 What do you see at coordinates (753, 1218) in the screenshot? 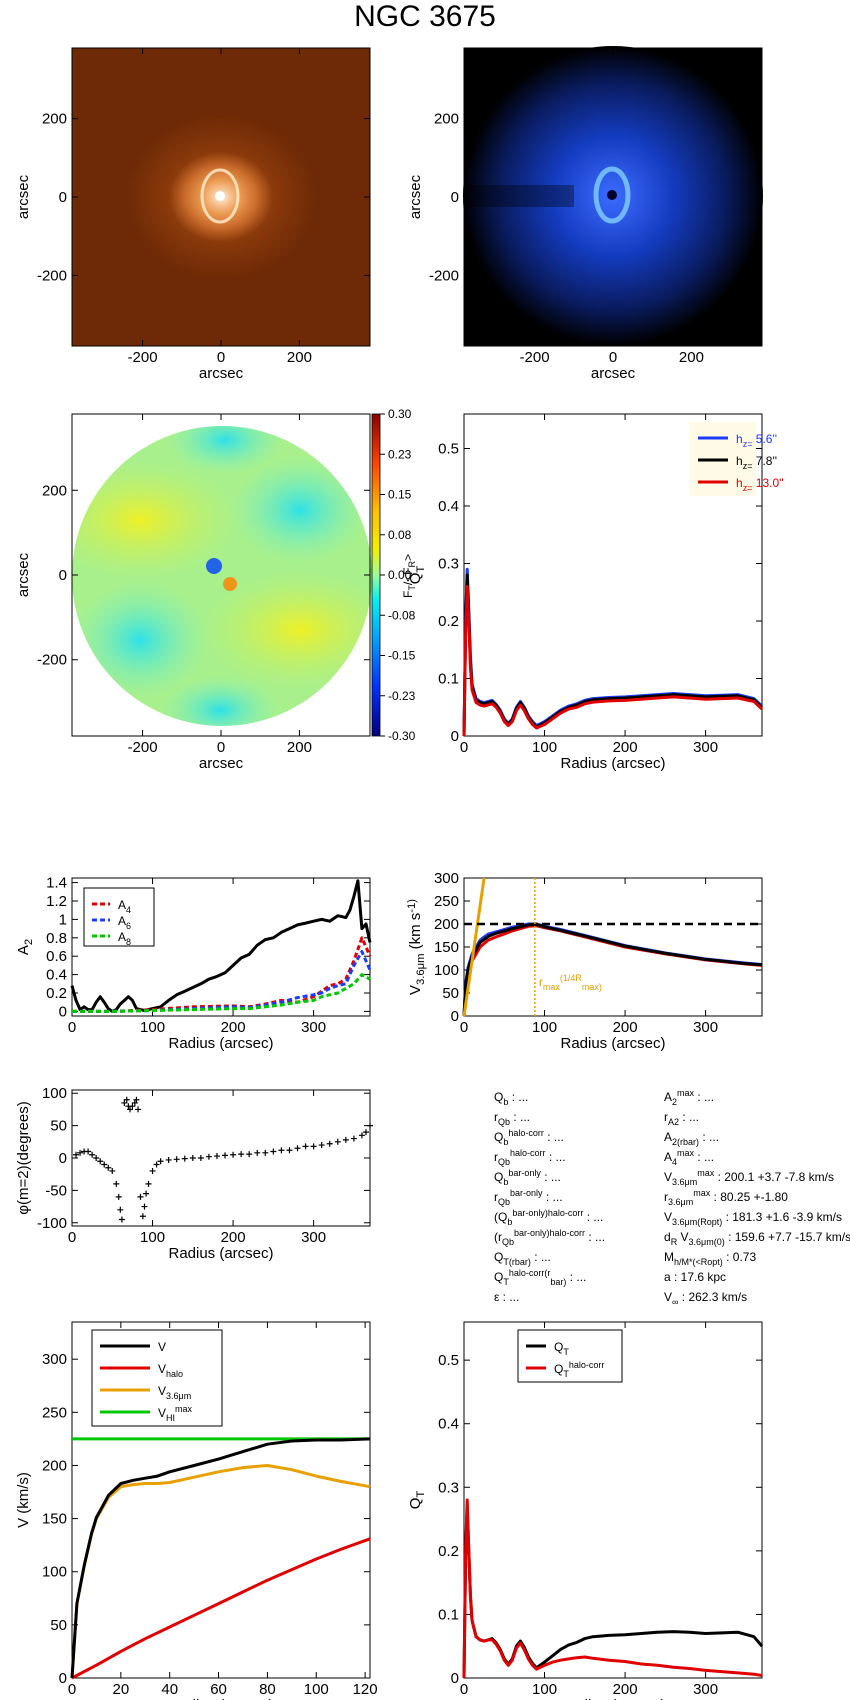
I see `param-right-6: V3.6μm(Ropt) : 181.3 +1.6 -3.9 km/s` at bounding box center [753, 1218].